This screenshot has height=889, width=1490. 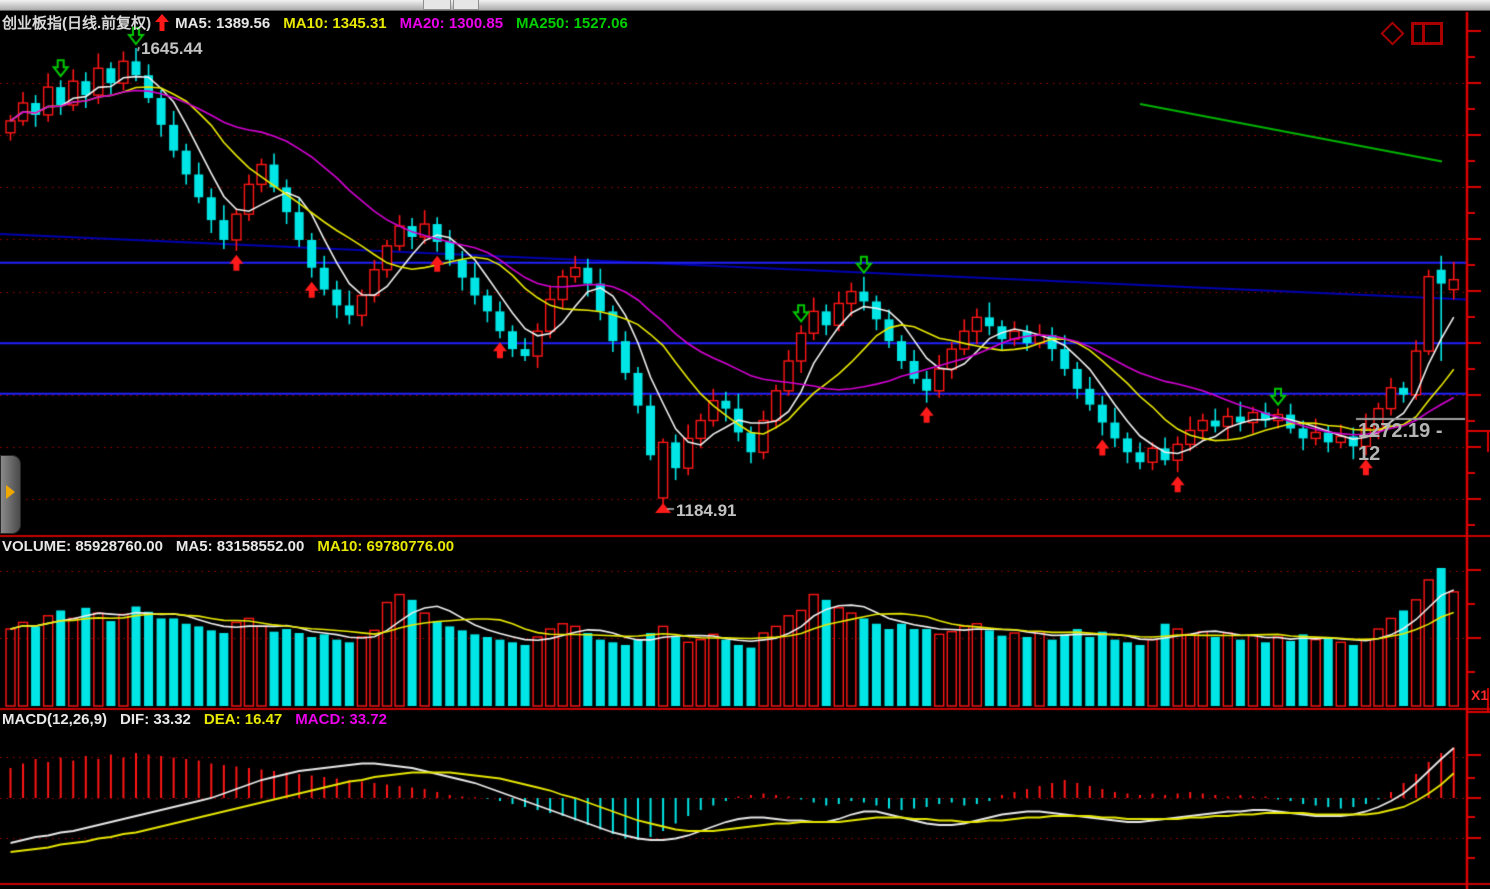 What do you see at coordinates (386, 546) in the screenshot?
I see `volume-ma10-value: MA10: 69780776.00` at bounding box center [386, 546].